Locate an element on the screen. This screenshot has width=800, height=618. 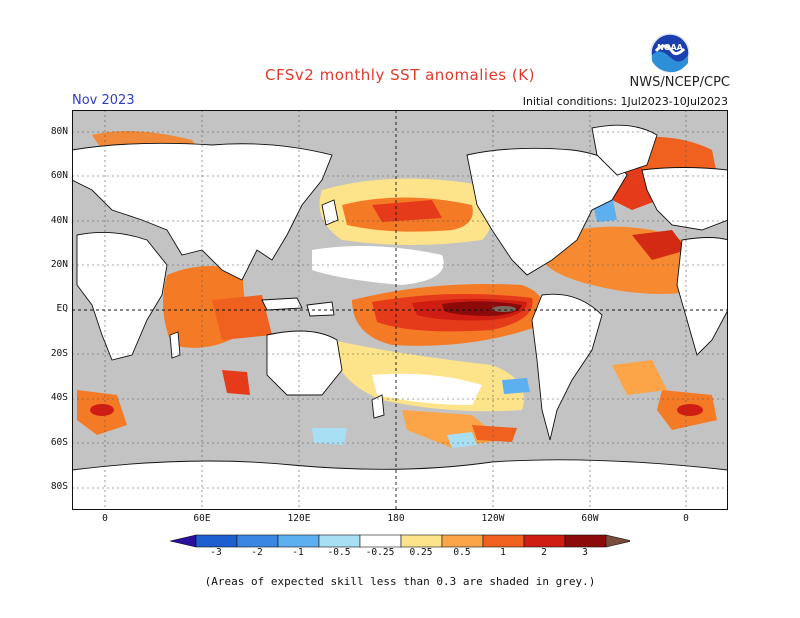
noaa-logo: NOAA is located at coordinates (670, 53).